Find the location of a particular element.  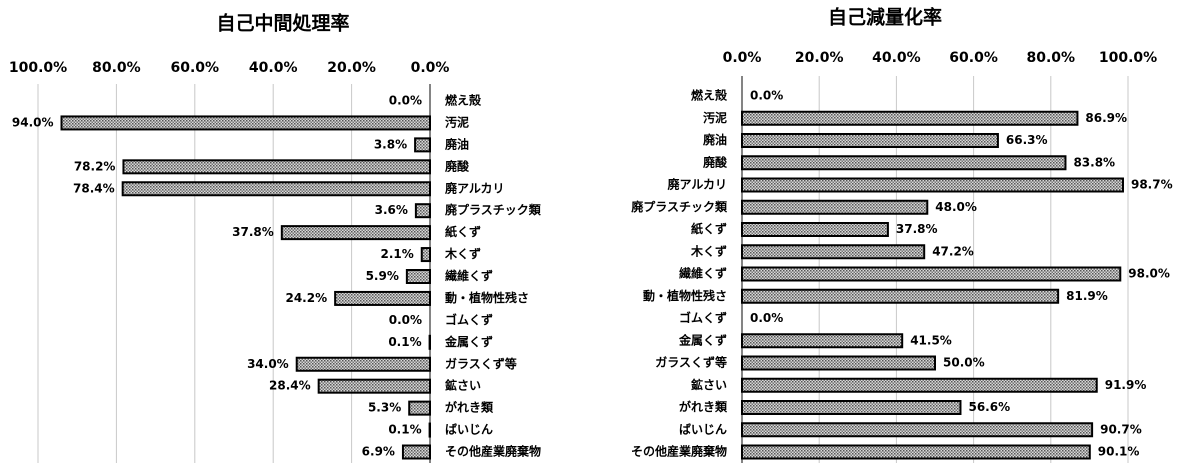

value-label: 94.0% is located at coordinates (33, 122).